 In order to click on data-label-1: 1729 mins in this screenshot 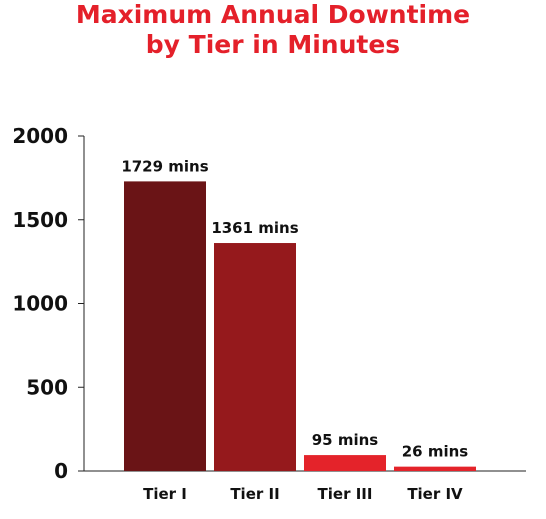, I will do `click(164, 166)`.